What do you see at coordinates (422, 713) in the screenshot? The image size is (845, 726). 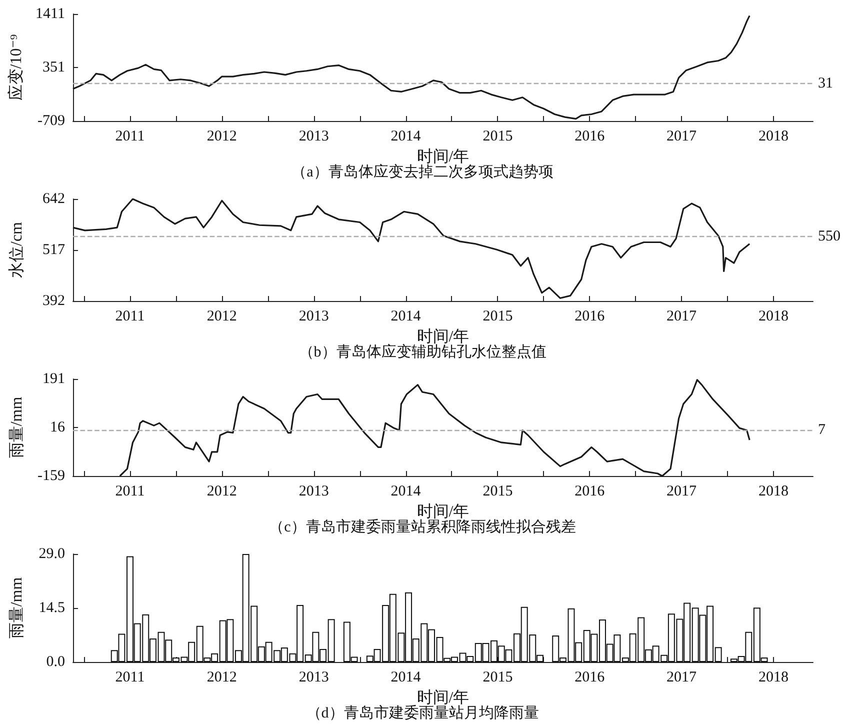 I see `text: （d）青岛市建委雨量站月均降雨量` at bounding box center [422, 713].